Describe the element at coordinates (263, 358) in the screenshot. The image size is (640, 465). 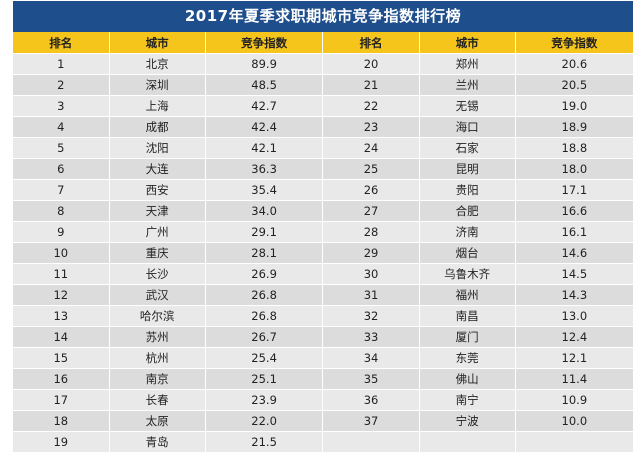
I see `cell-index-left: 25.4` at that location.